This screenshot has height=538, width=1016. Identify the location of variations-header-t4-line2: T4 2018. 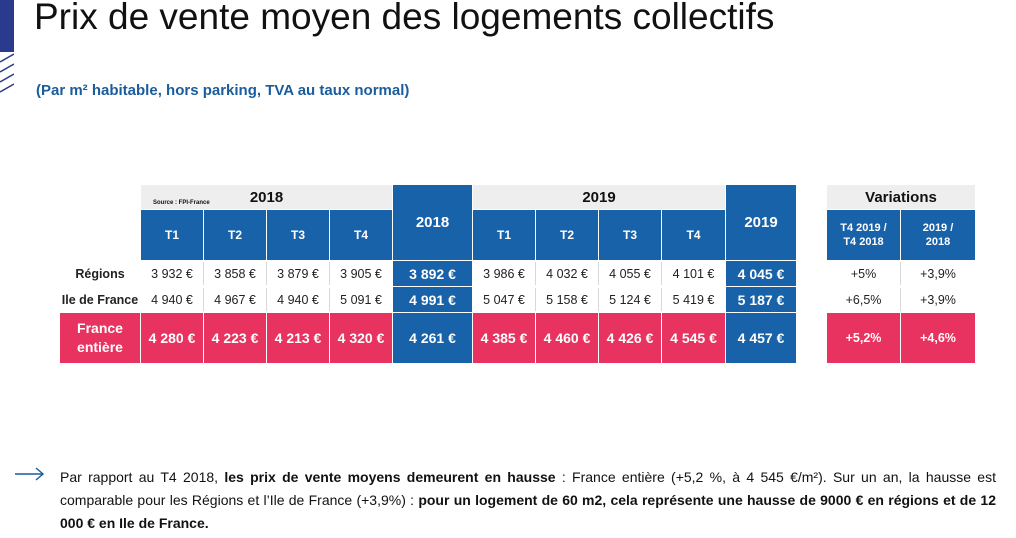
(863, 242).